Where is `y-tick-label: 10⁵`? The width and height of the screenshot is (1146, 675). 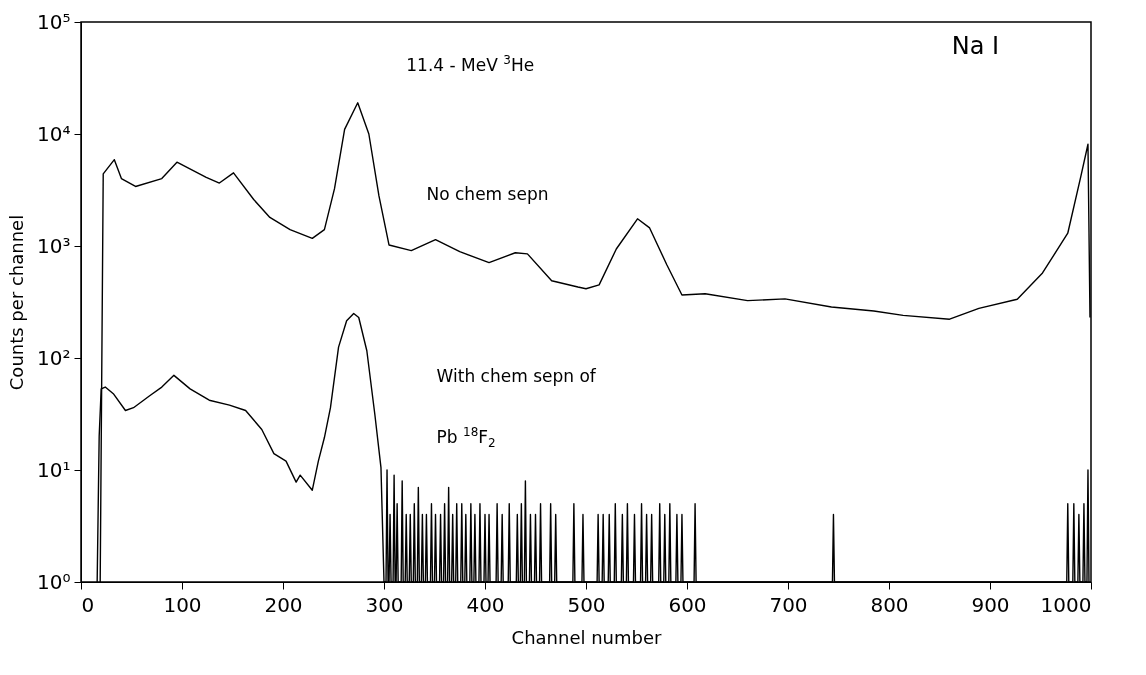
y-tick-label: 10⁵ is located at coordinates (54, 21).